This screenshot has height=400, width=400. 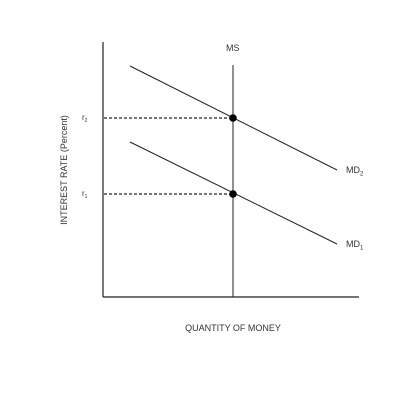 What do you see at coordinates (233, 328) in the screenshot?
I see `x-axis-label: QUANTITY OF MONEY` at bounding box center [233, 328].